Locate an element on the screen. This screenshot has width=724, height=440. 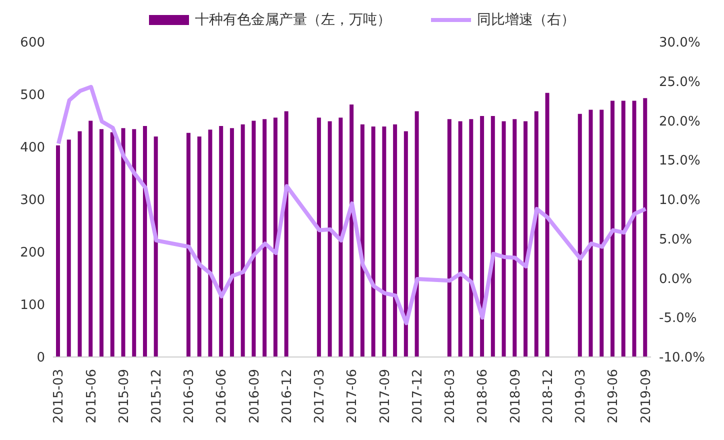
y-tick-label: 100 is located at coordinates (32, 306).